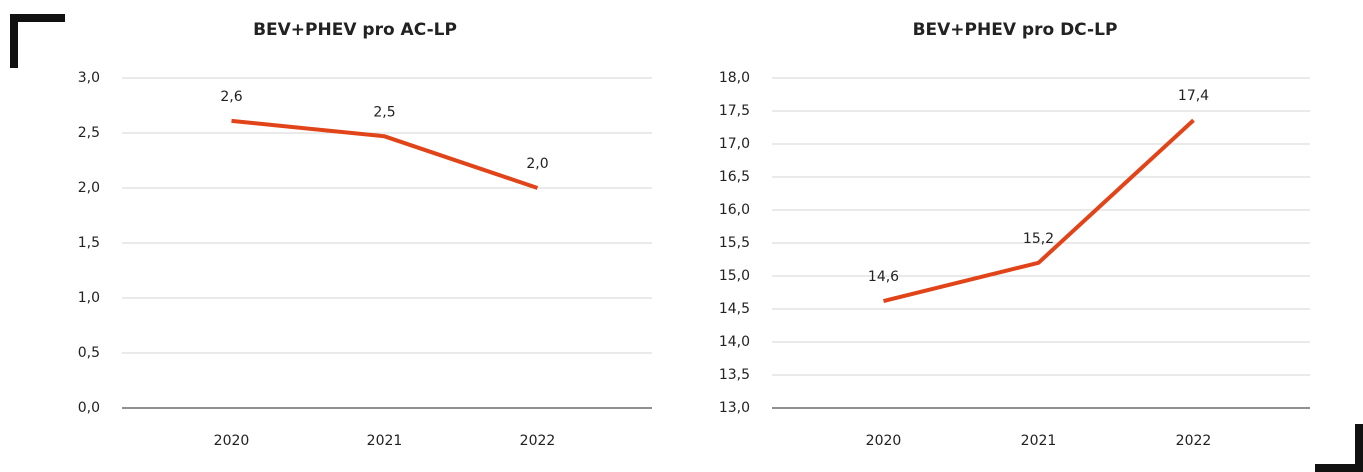  Describe the element at coordinates (734, 243) in the screenshot. I see `y-tick-label: 15,5` at that location.